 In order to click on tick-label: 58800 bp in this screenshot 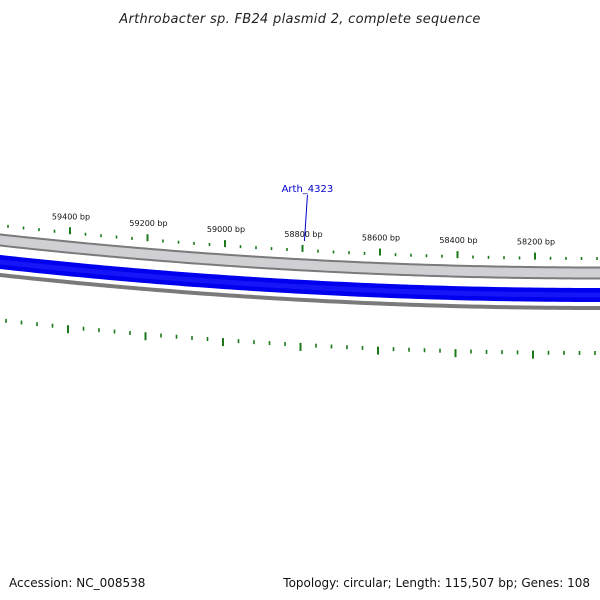, I will do `click(303, 234)`.